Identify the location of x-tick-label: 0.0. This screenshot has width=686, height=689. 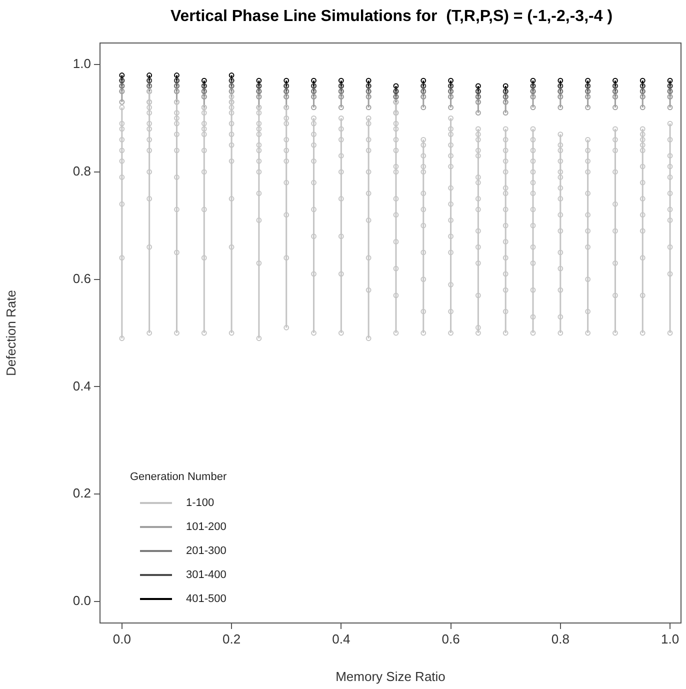
(121, 638).